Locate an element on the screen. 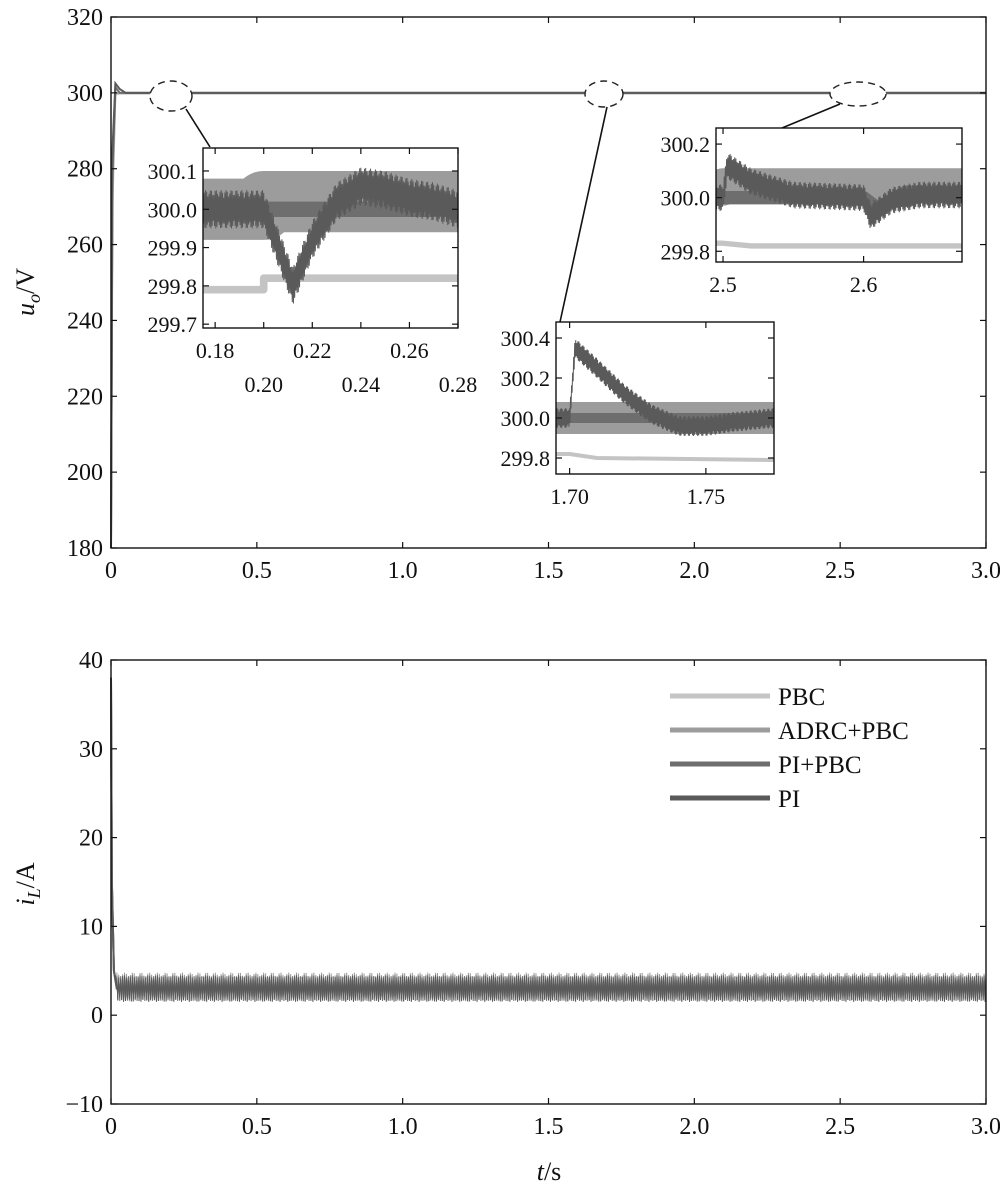 Image resolution: width=1000 pixels, height=1192 pixels. top-y-axis-label: uo/V is located at coordinates (27, 292).